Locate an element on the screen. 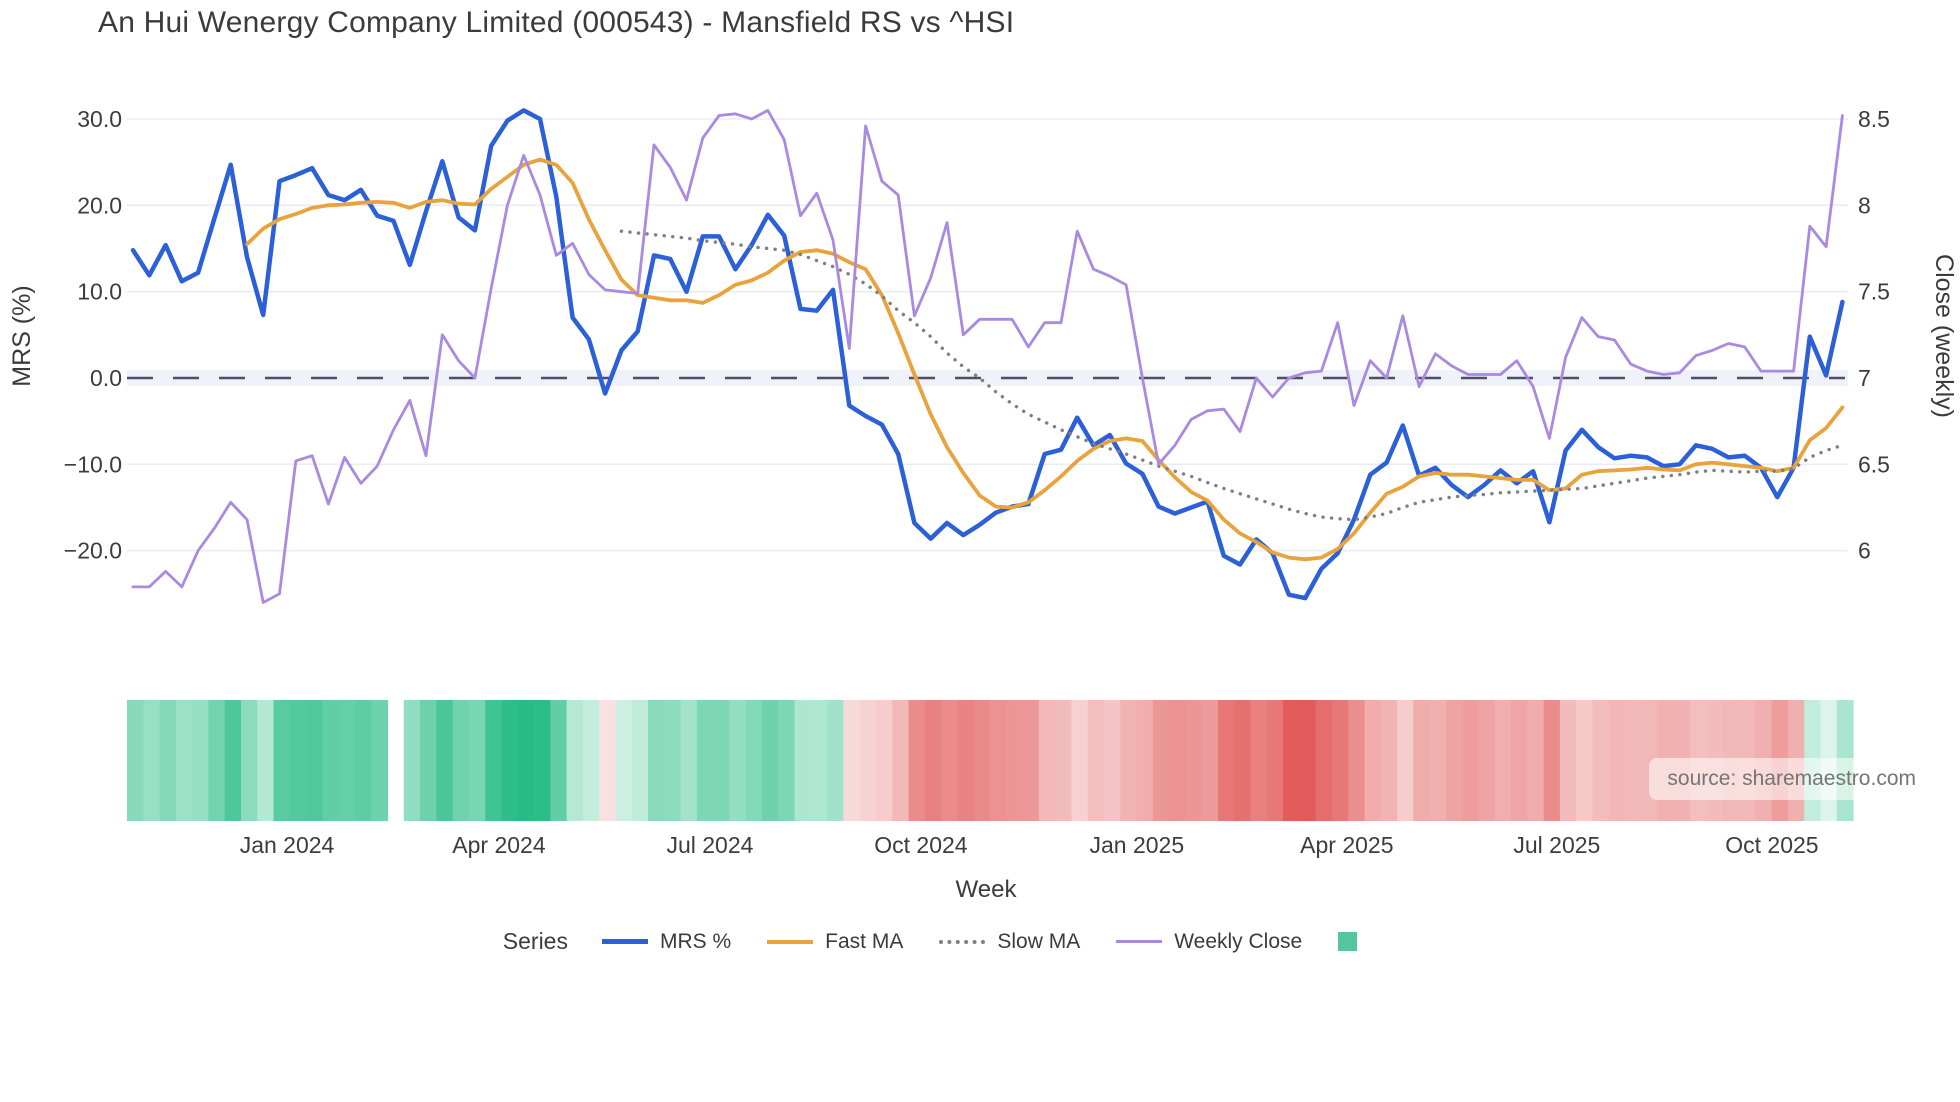 Image resolution: width=1960 pixels, height=1102 pixels. x-axis-tick: Jan 2025 is located at coordinates (1137, 845).